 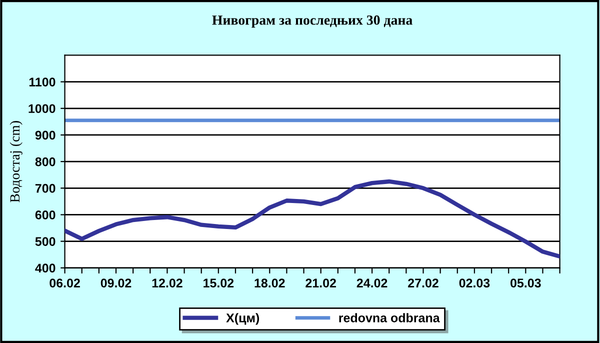 What do you see at coordinates (321, 283) in the screenshot?
I see `x-tick-label: 21.02` at bounding box center [321, 283].